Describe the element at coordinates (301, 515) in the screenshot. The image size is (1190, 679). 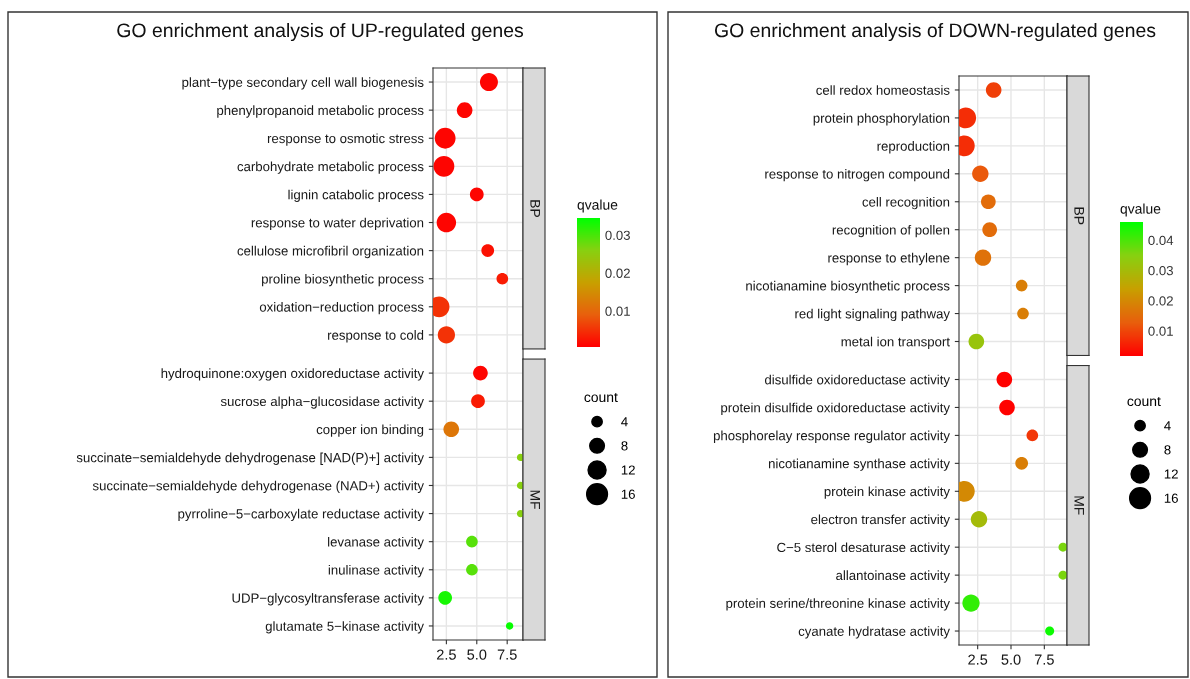
I see `y-tick-label: pyrroline−5−carboxylate reductase activity` at that location.